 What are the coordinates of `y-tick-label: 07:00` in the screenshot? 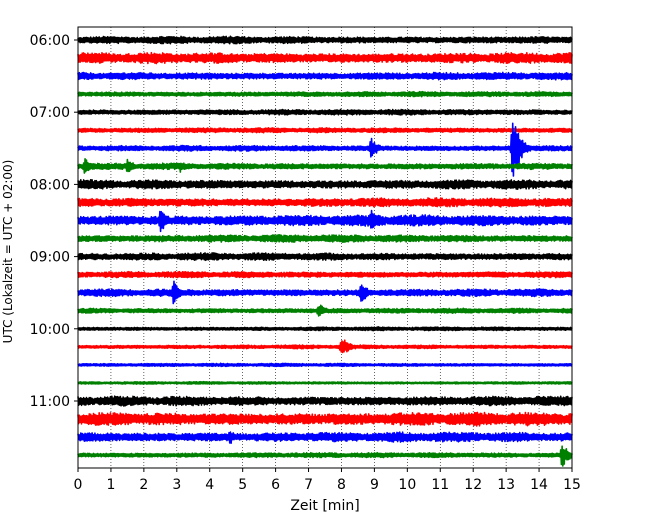 It's located at (50, 113).